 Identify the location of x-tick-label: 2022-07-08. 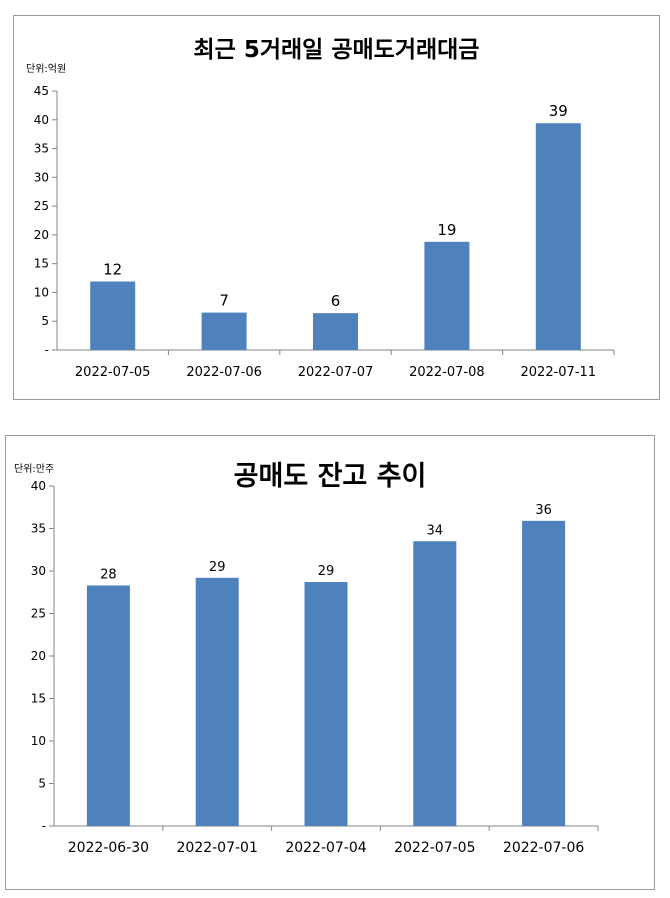
(447, 372).